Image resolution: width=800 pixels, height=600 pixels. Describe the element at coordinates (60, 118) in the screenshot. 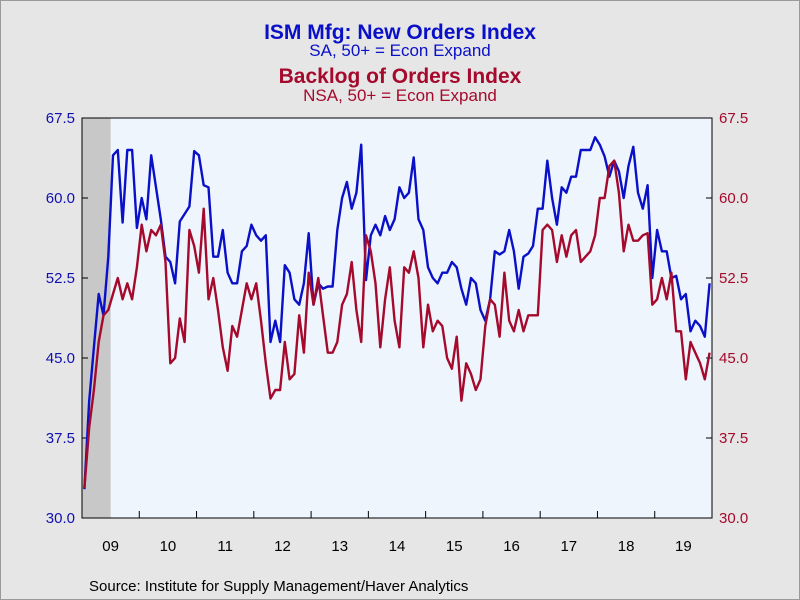

I see `y-tick-label-left: 67.5` at that location.